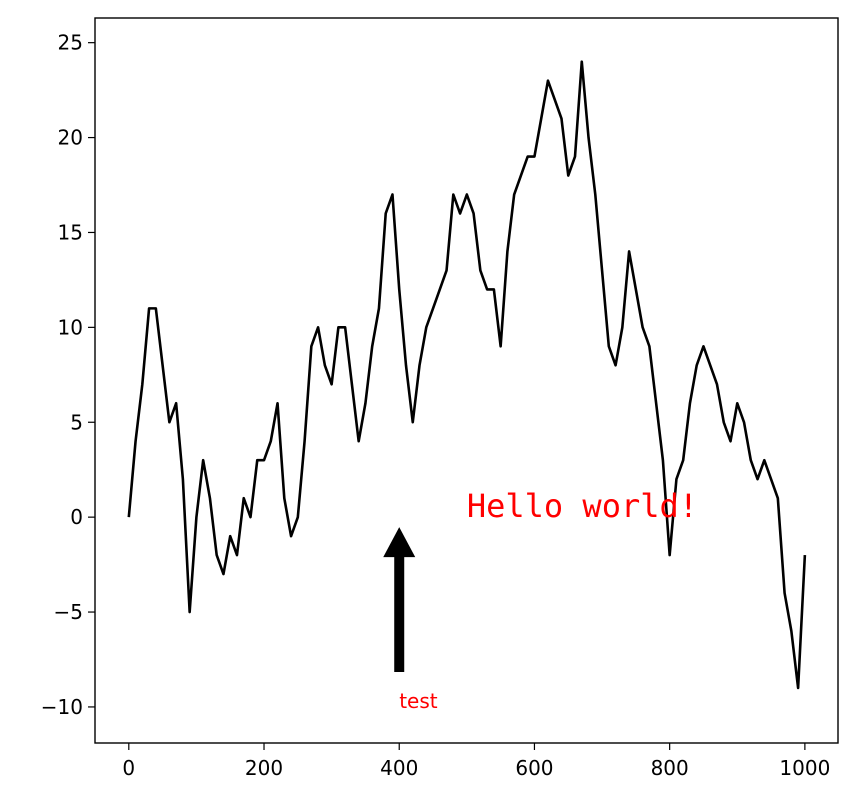  What do you see at coordinates (76, 422) in the screenshot?
I see `y-tick-label: 5` at bounding box center [76, 422].